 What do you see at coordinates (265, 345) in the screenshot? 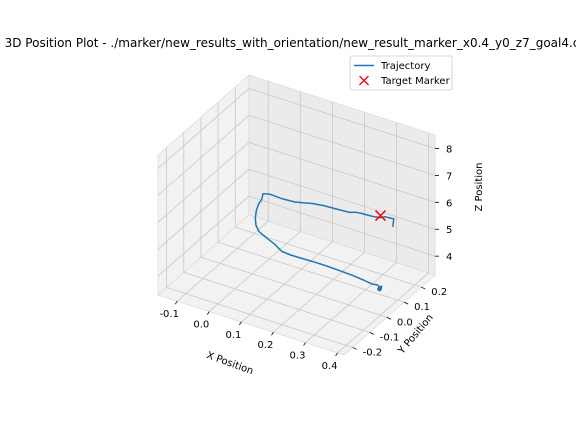
I see `x-tick-label: 0.2` at bounding box center [265, 345].